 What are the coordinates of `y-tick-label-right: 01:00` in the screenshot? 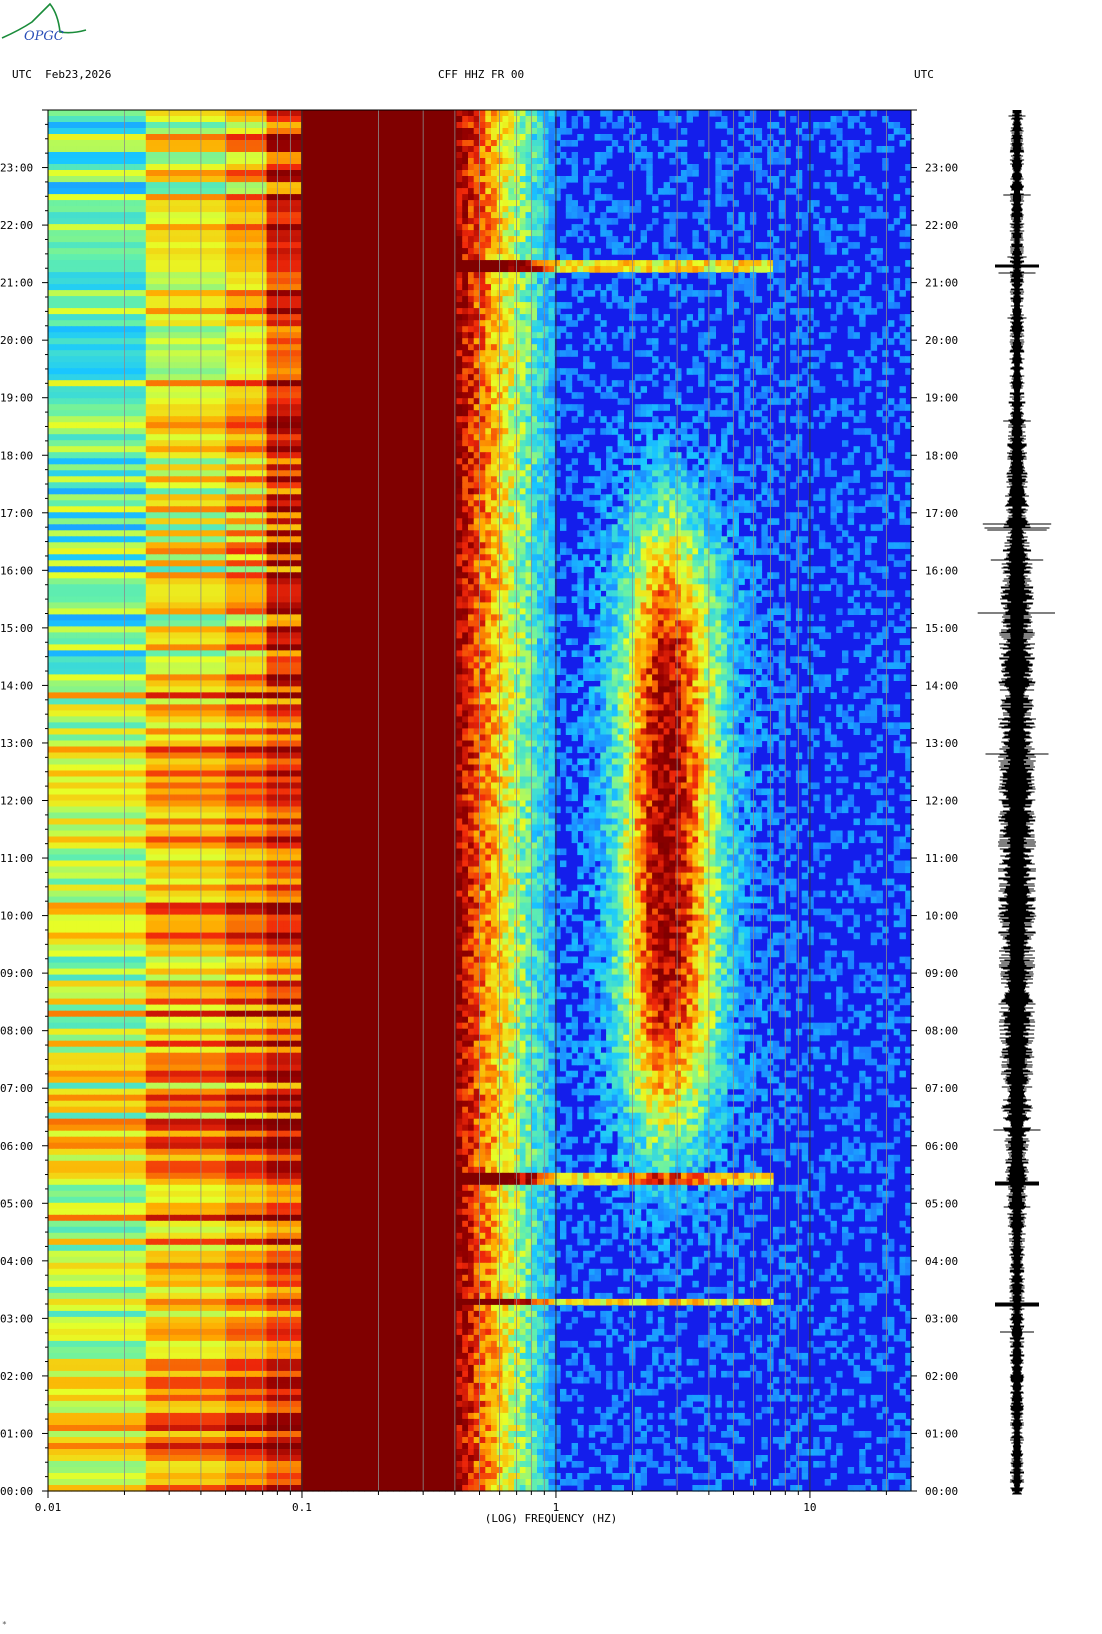 It's located at (941, 1433).